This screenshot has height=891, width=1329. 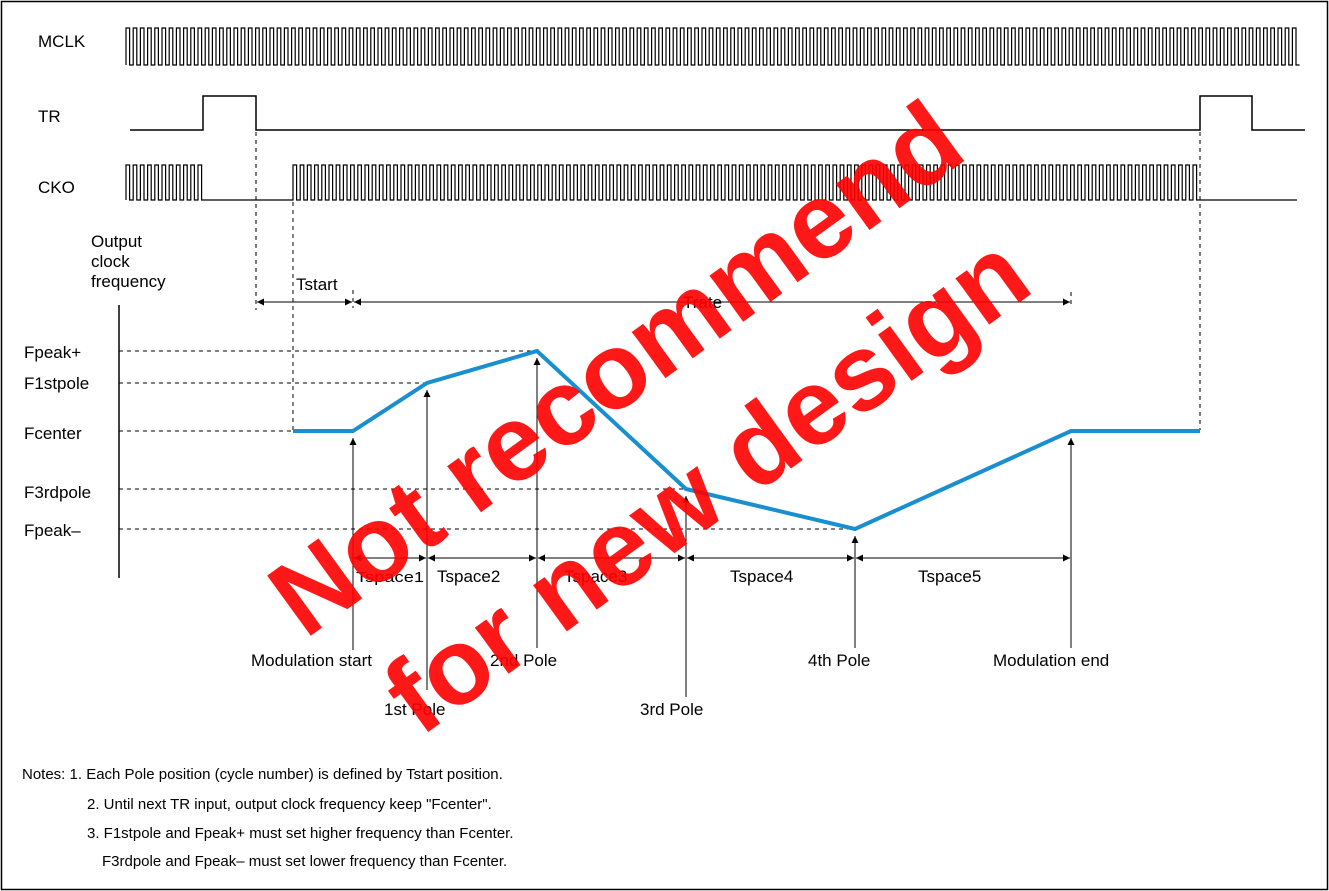 What do you see at coordinates (711, 182) in the screenshot?
I see `cko-waveform` at bounding box center [711, 182].